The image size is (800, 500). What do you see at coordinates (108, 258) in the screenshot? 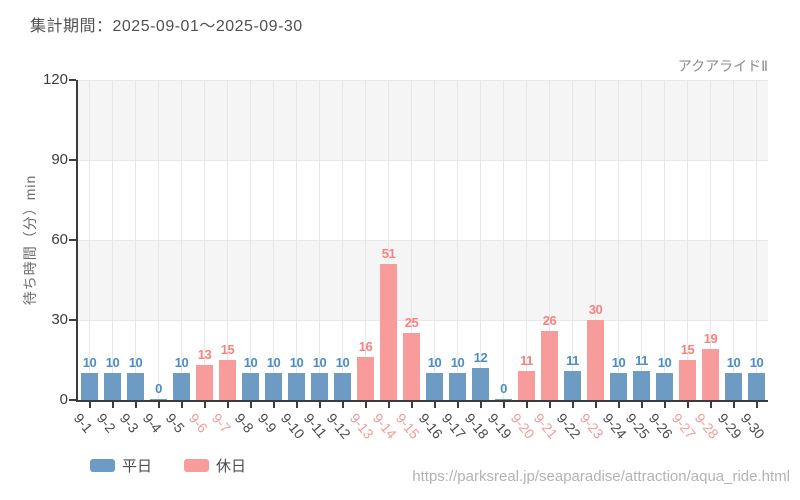
I see `bar-slot: 10 9-2` at bounding box center [108, 258].